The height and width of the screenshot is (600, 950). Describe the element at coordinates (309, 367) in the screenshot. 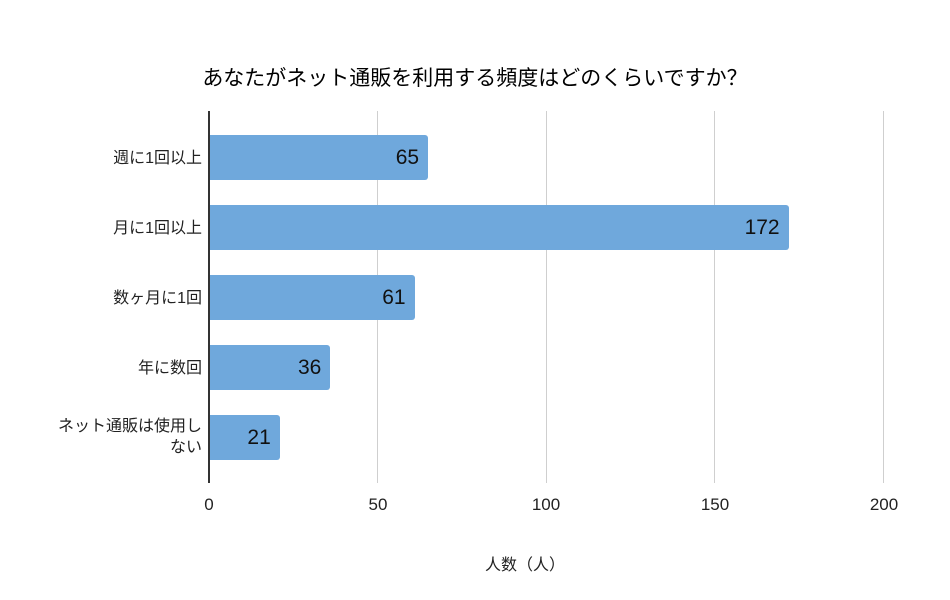

I see `bar-value-label: 36` at that location.